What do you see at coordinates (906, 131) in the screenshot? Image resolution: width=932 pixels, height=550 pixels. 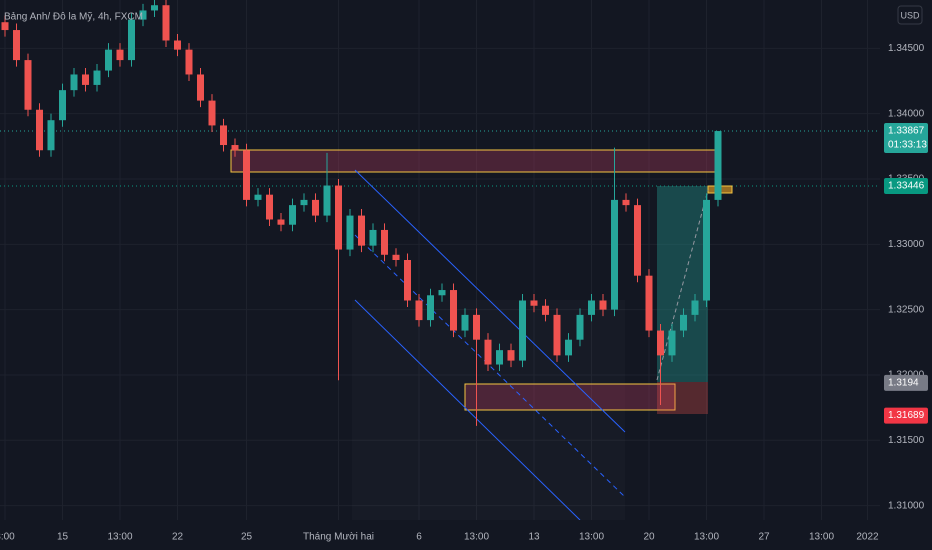 I see `price-label: 1.33867` at bounding box center [906, 131].